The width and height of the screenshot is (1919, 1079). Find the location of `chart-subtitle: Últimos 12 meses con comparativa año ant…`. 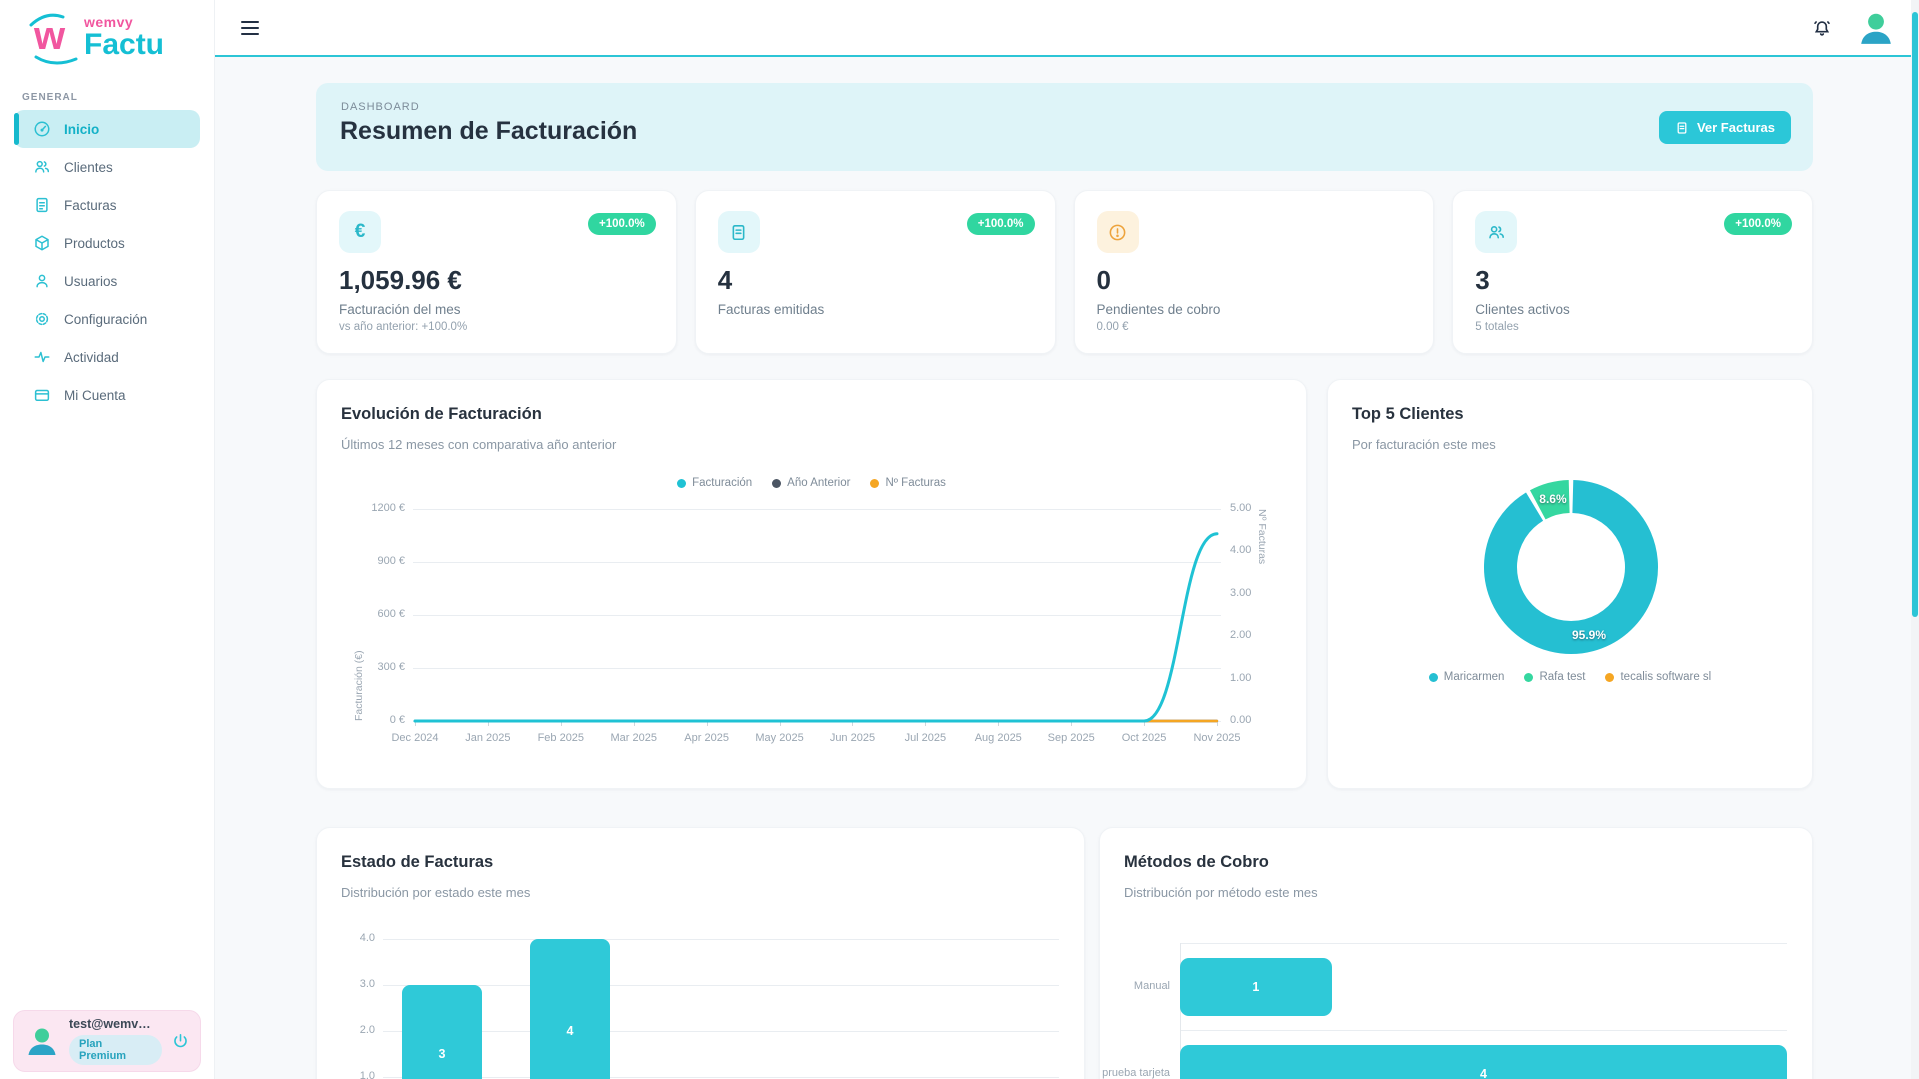

chart-subtitle: Últimos 12 meses con comparativa año ant… is located at coordinates (479, 444).